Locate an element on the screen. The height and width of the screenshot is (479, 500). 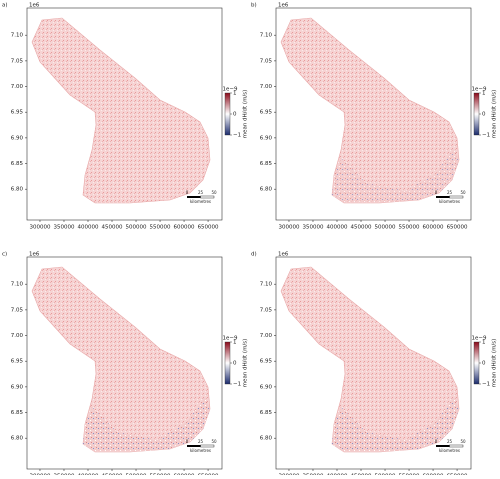
panel-label: d) is located at coordinates (254, 255).